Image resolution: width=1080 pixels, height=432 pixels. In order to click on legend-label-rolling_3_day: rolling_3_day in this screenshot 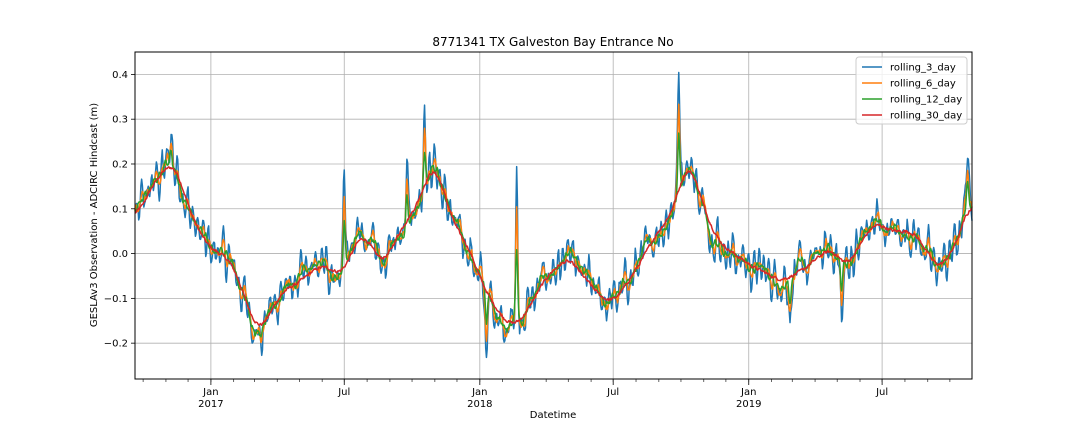, I will do `click(923, 68)`.